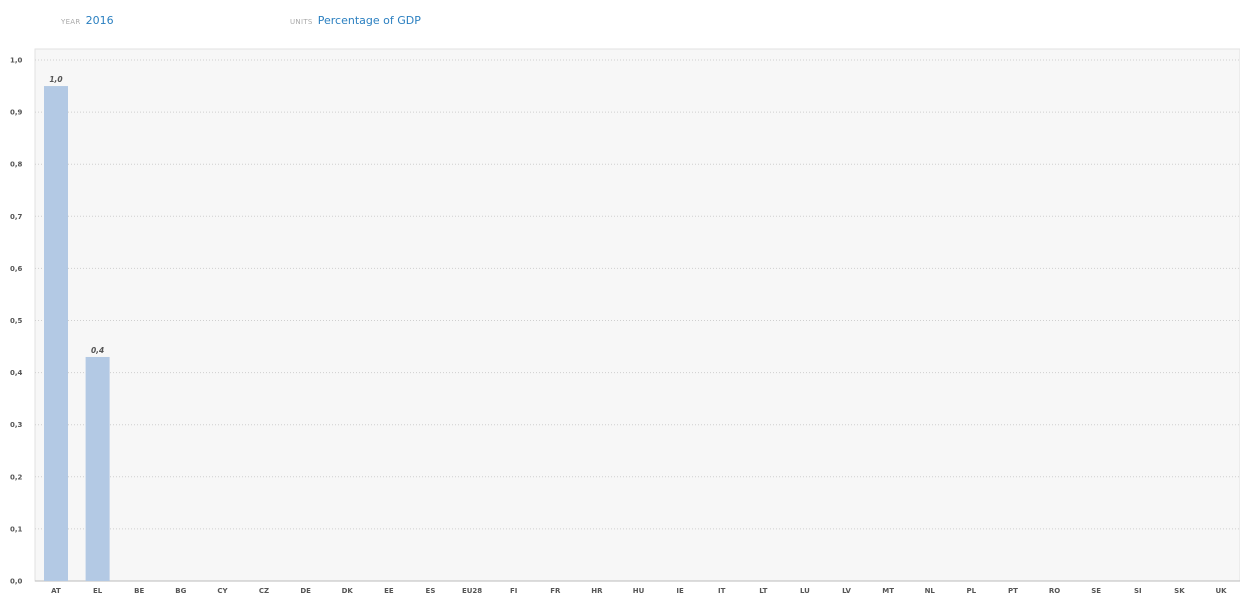 This screenshot has height=597, width=1240. Describe the element at coordinates (1013, 591) in the screenshot. I see `x-tick-label: PT` at that location.